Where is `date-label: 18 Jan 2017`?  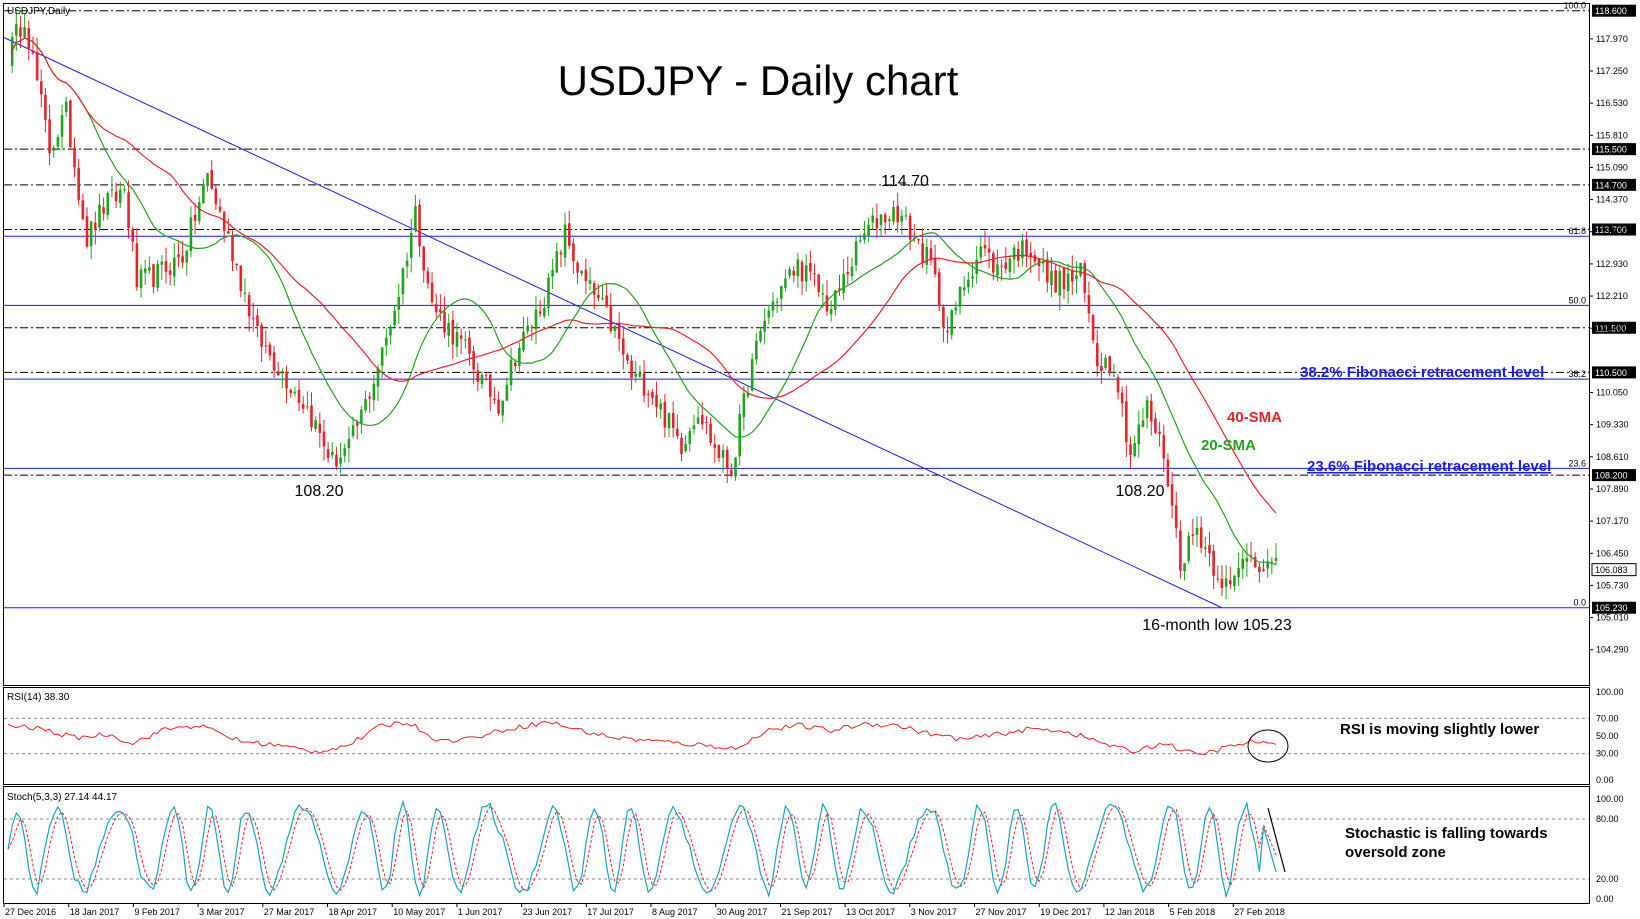
date-label: 18 Jan 2017 is located at coordinates (95, 912).